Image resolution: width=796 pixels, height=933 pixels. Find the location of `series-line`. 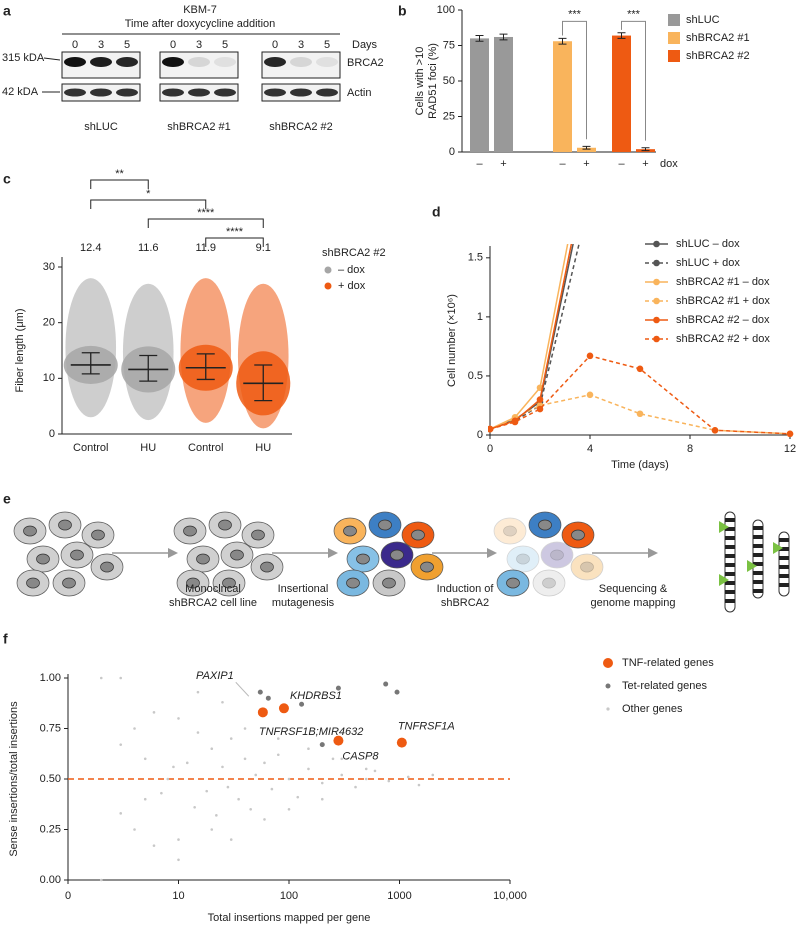

series-line is located at coordinates (534, 337).